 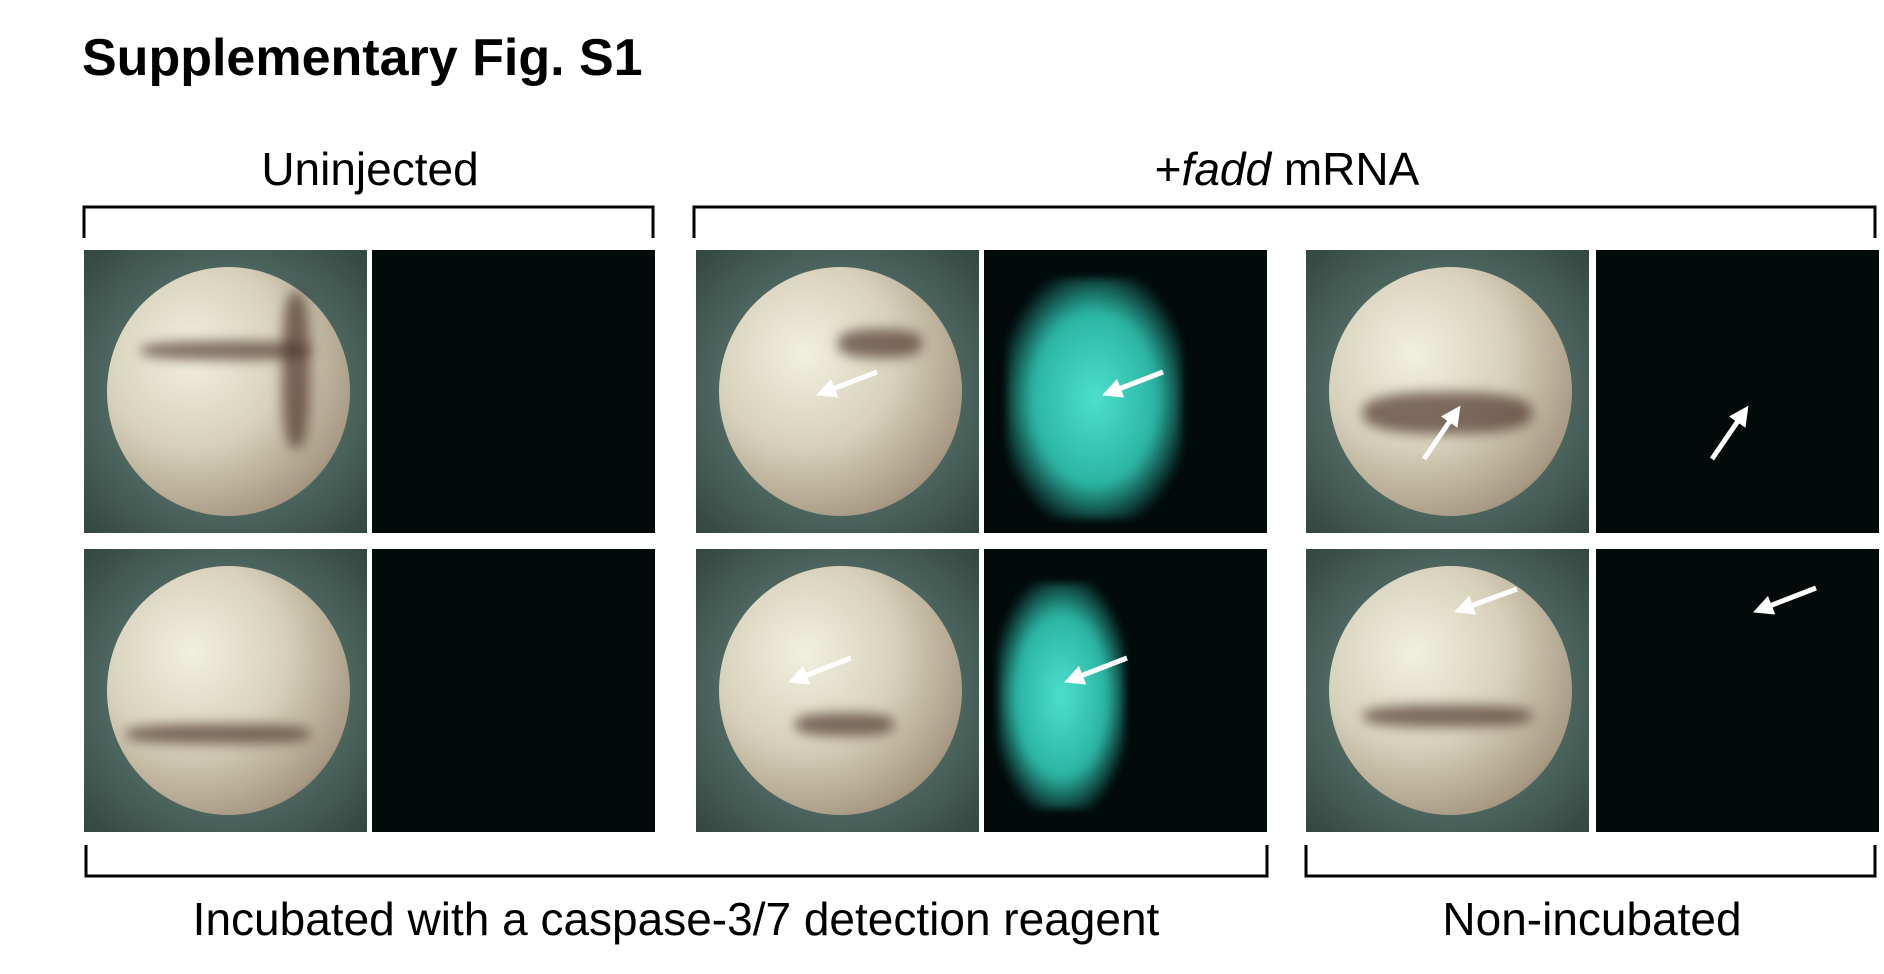 What do you see at coordinates (362, 58) in the screenshot?
I see `figure-title: Supplementary Fig. S1` at bounding box center [362, 58].